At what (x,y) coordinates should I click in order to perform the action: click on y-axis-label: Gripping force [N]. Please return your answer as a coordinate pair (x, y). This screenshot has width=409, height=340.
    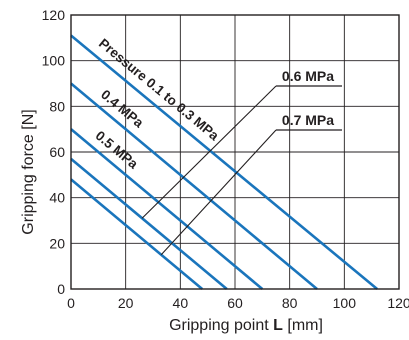
    Looking at the image, I should click on (28, 171).